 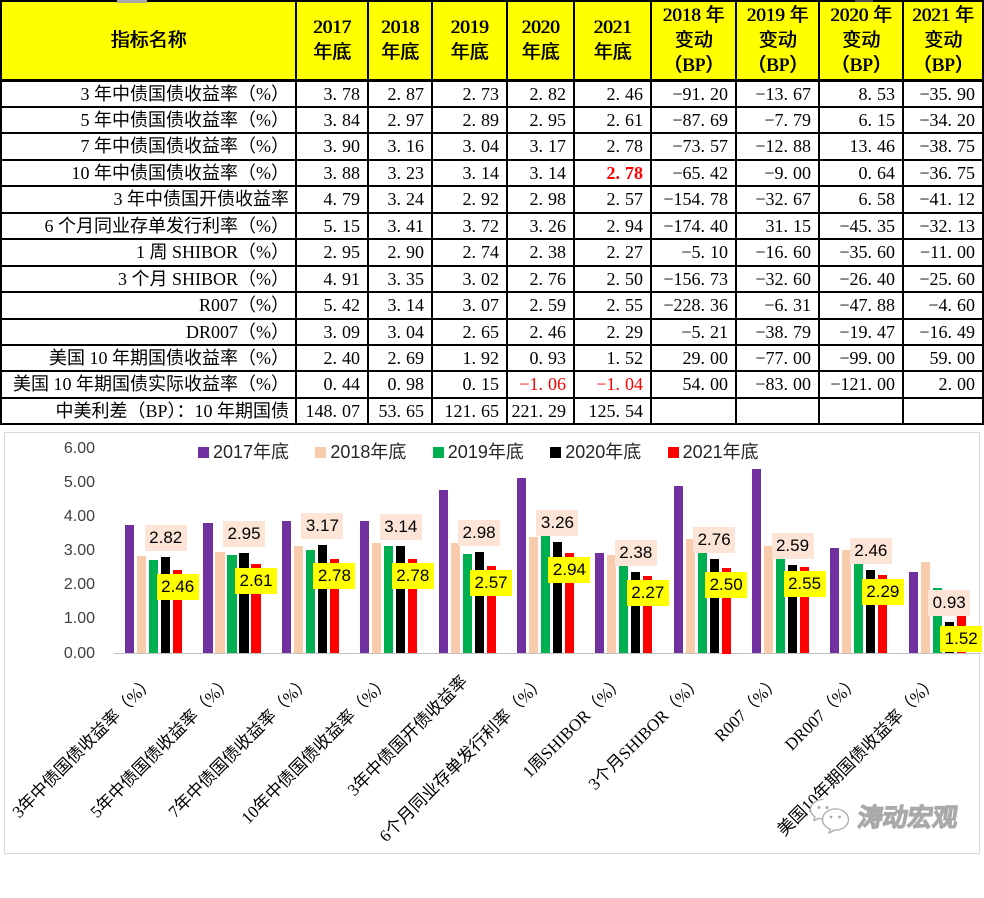 I want to click on value-cell: 2. 87, so click(x=400, y=93).